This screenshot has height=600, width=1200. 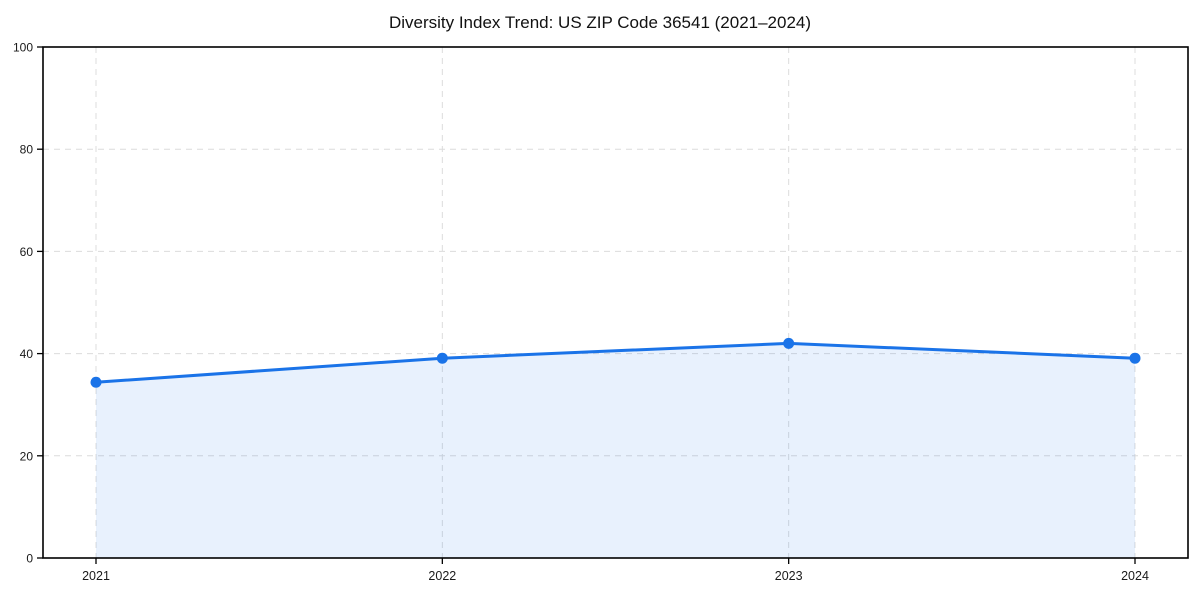 I want to click on x-tick-label: 2021, so click(x=96, y=576).